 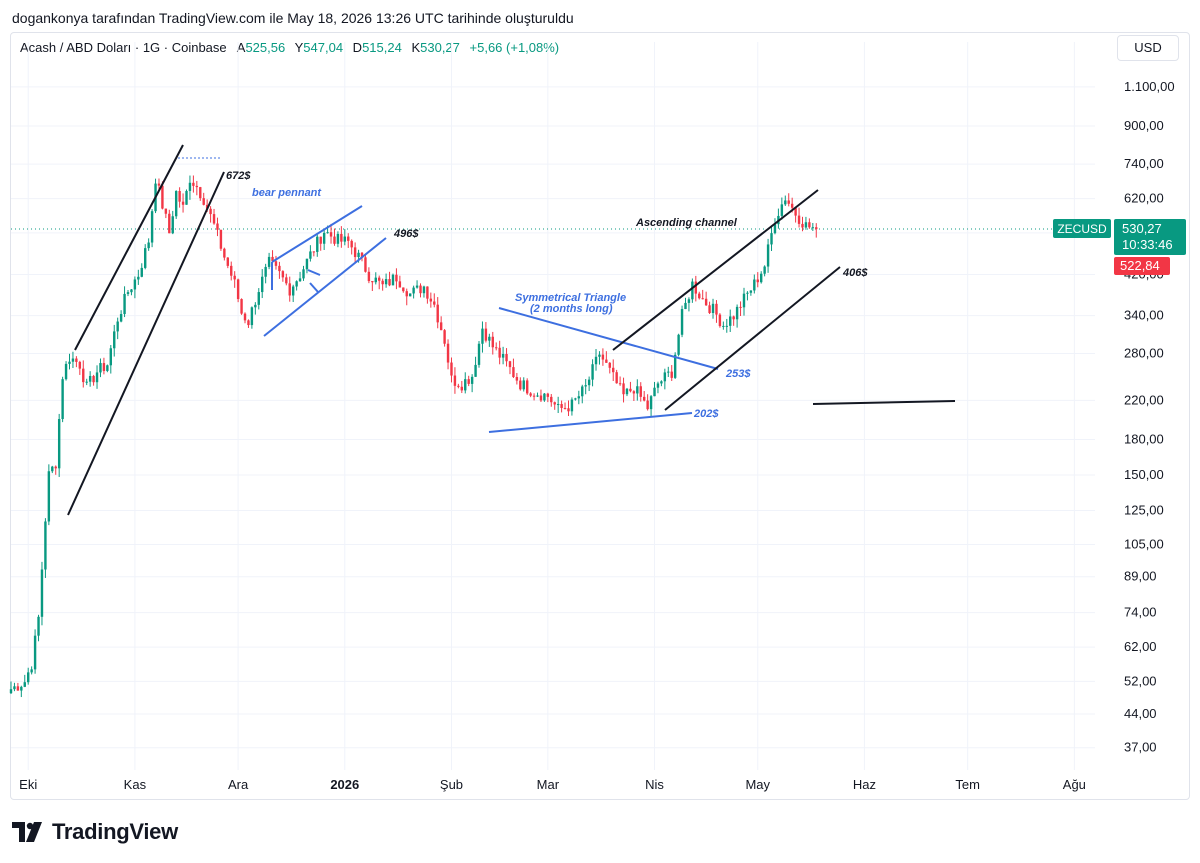 I want to click on tradingview-logo: TradingView, so click(x=95, y=832).